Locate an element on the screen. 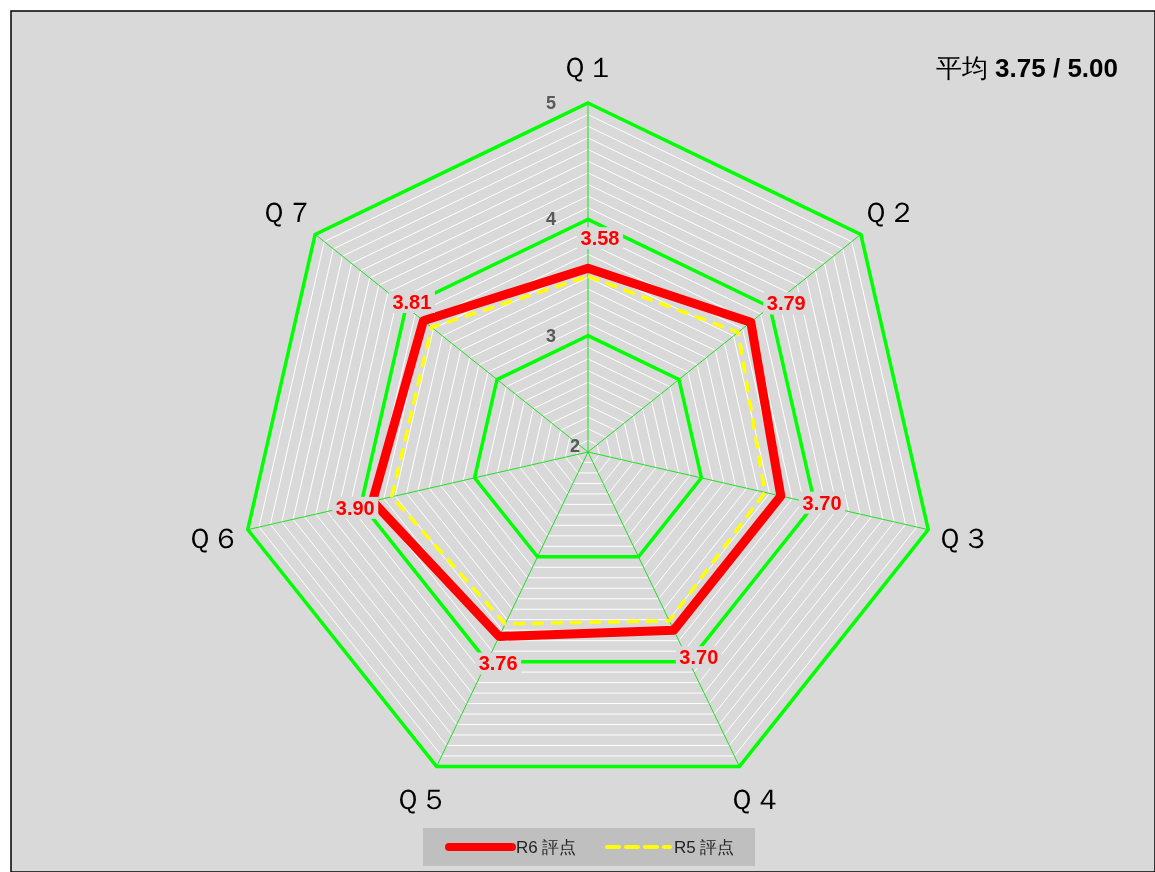 The width and height of the screenshot is (1155, 872). spoke-label: Ｑ１ is located at coordinates (588, 67).